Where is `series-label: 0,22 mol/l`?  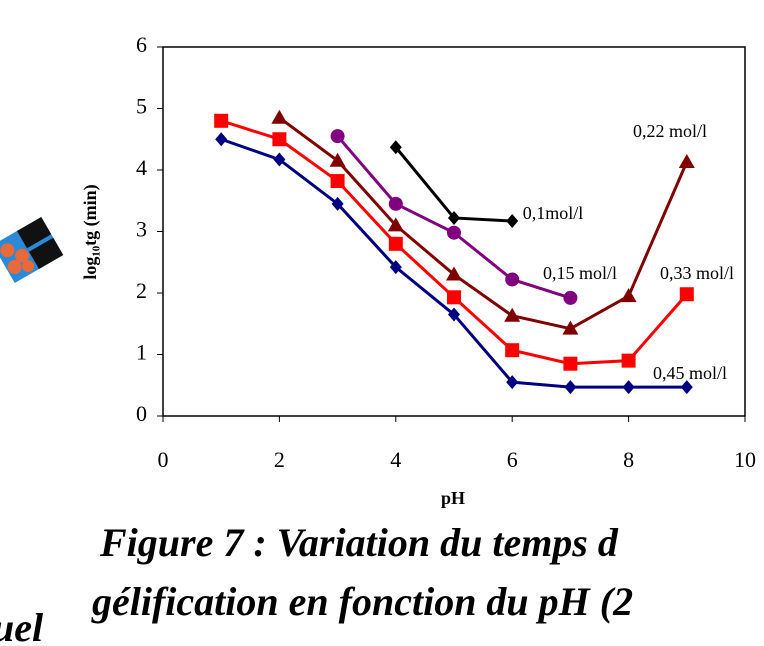 series-label: 0,22 mol/l is located at coordinates (670, 131).